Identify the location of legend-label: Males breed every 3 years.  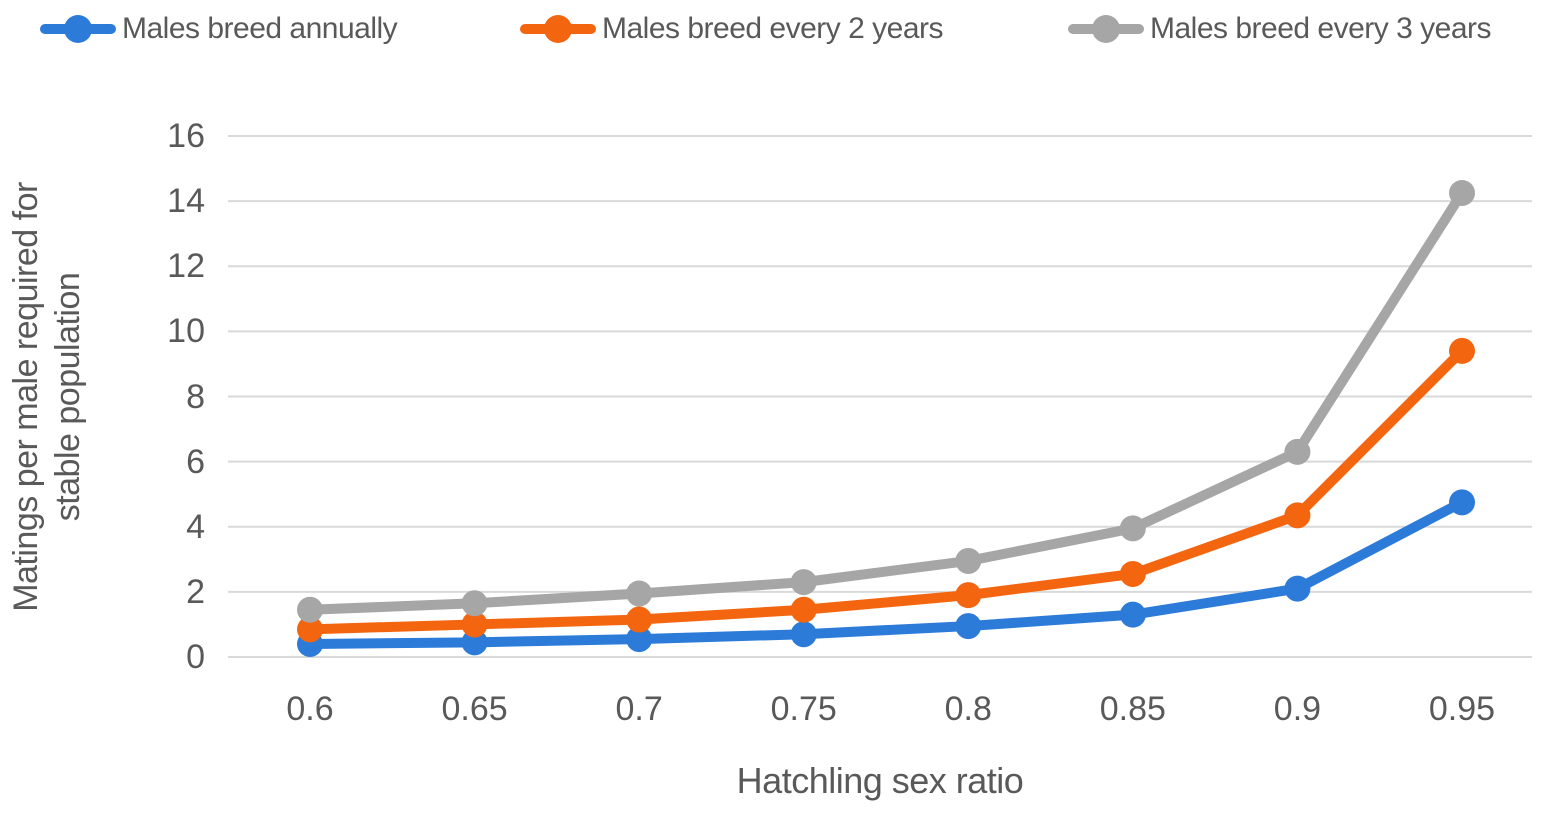
(1321, 28).